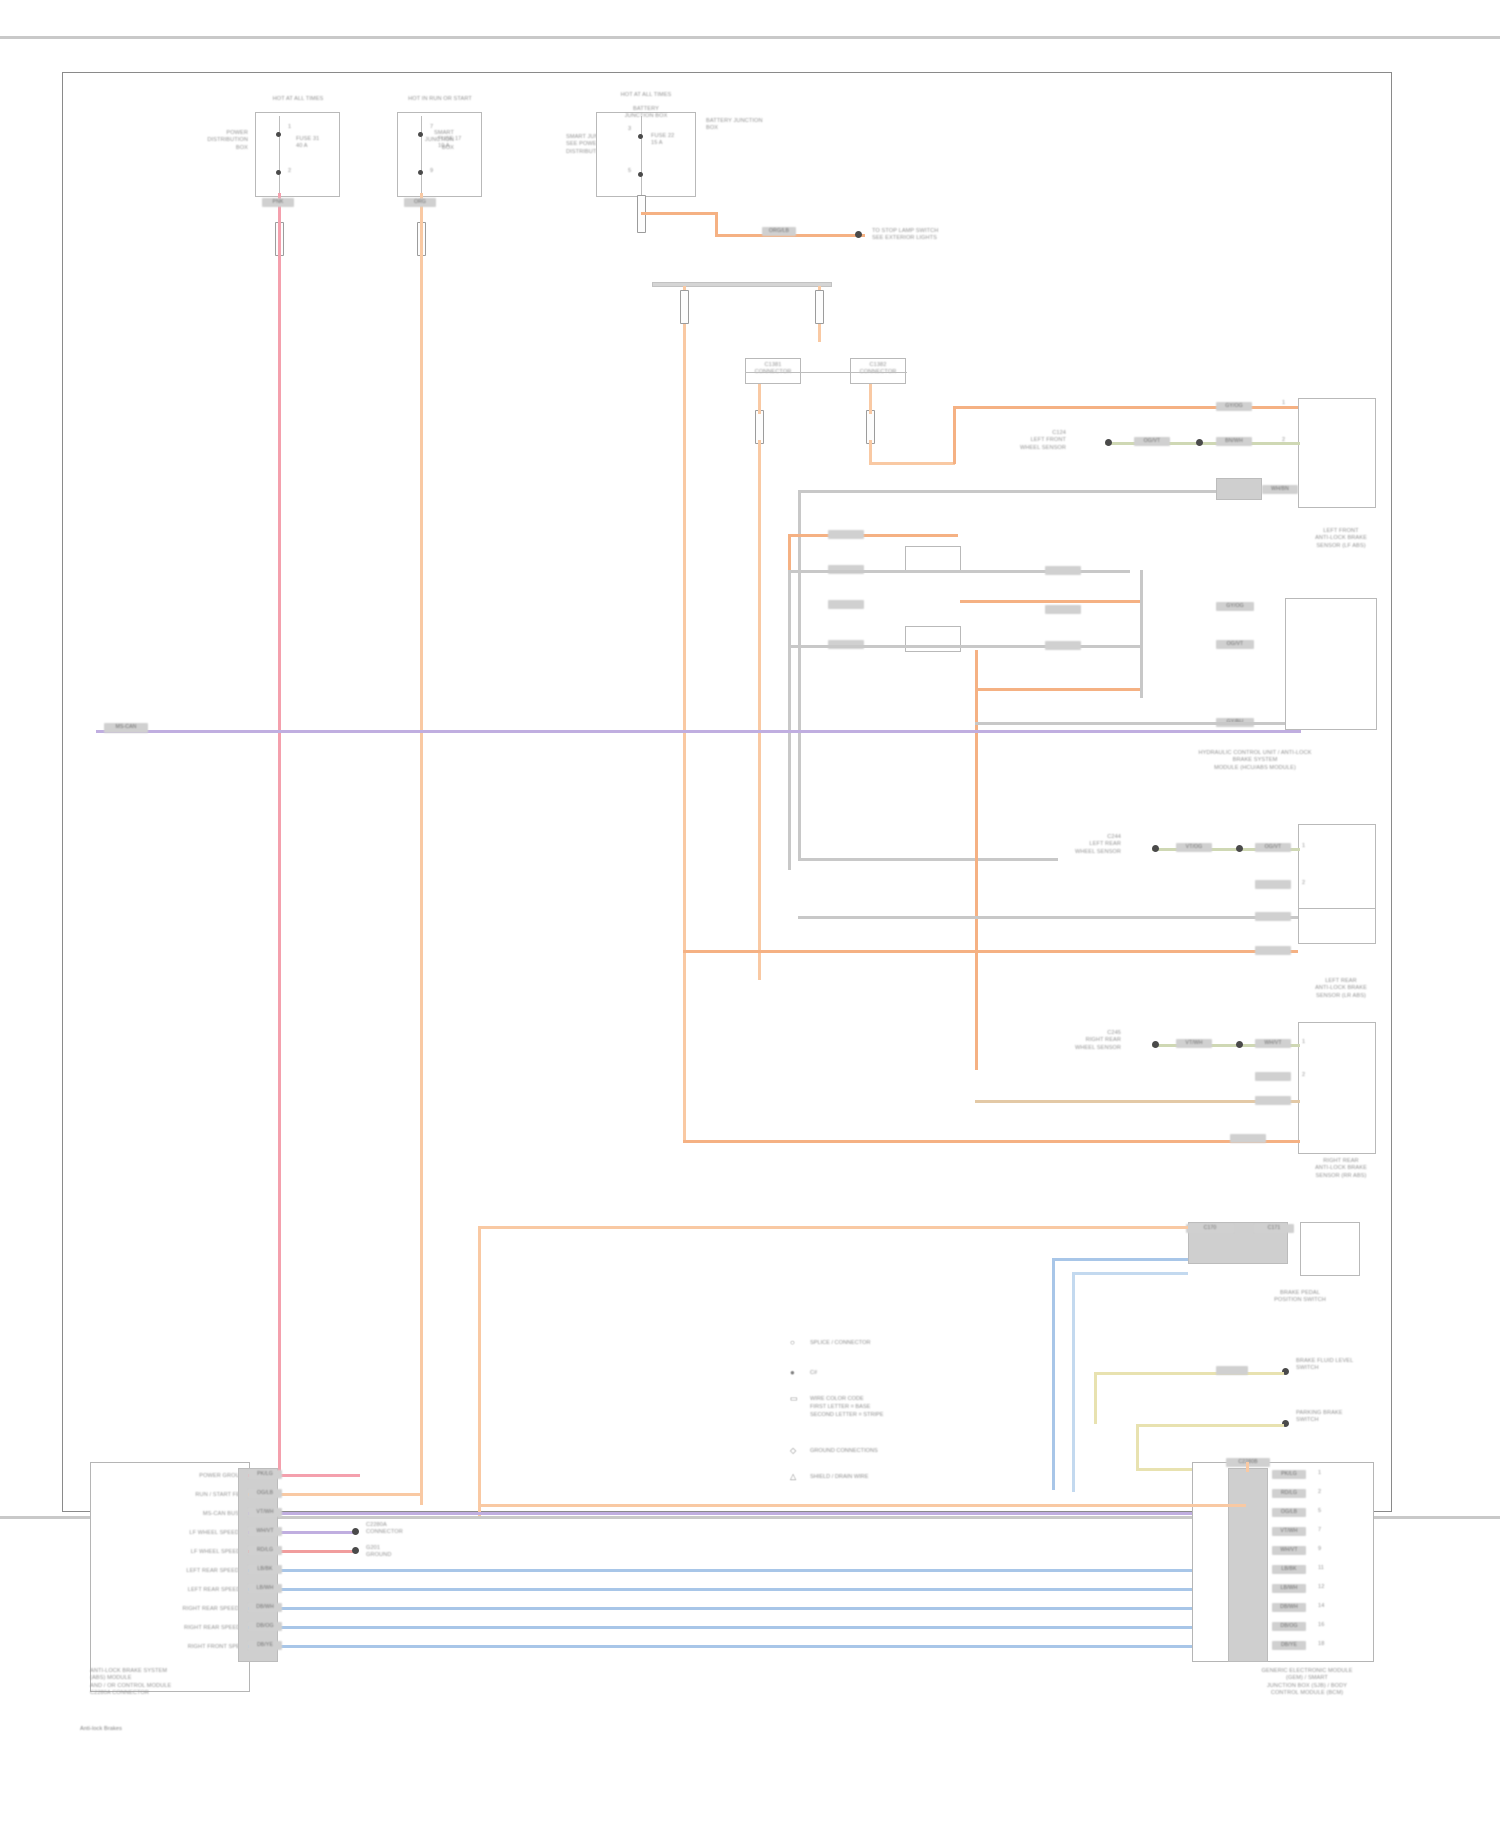  I want to click on inline-connector-right, so click(878, 371).